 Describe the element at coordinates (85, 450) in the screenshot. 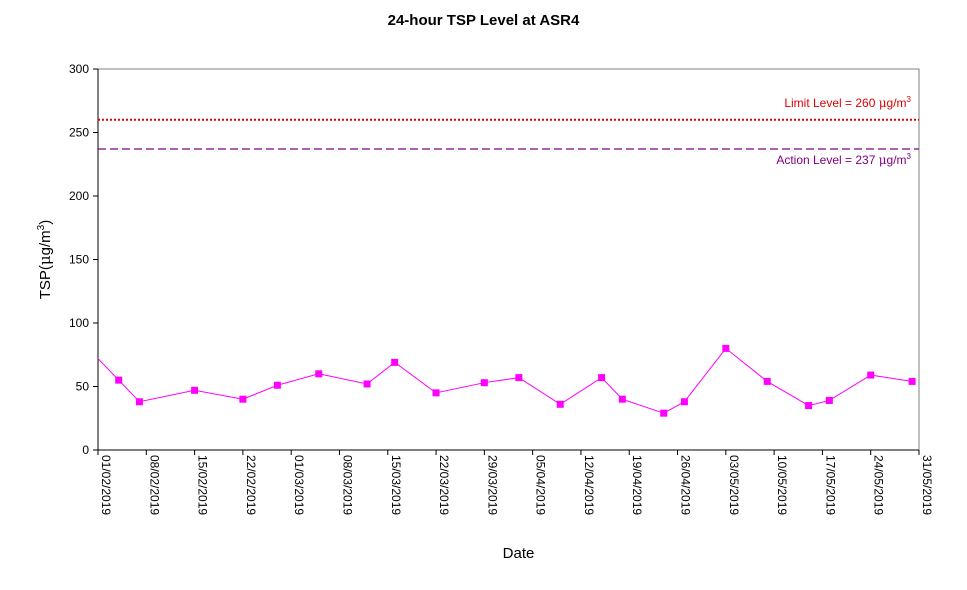

I see `y-tick-label: 0` at that location.